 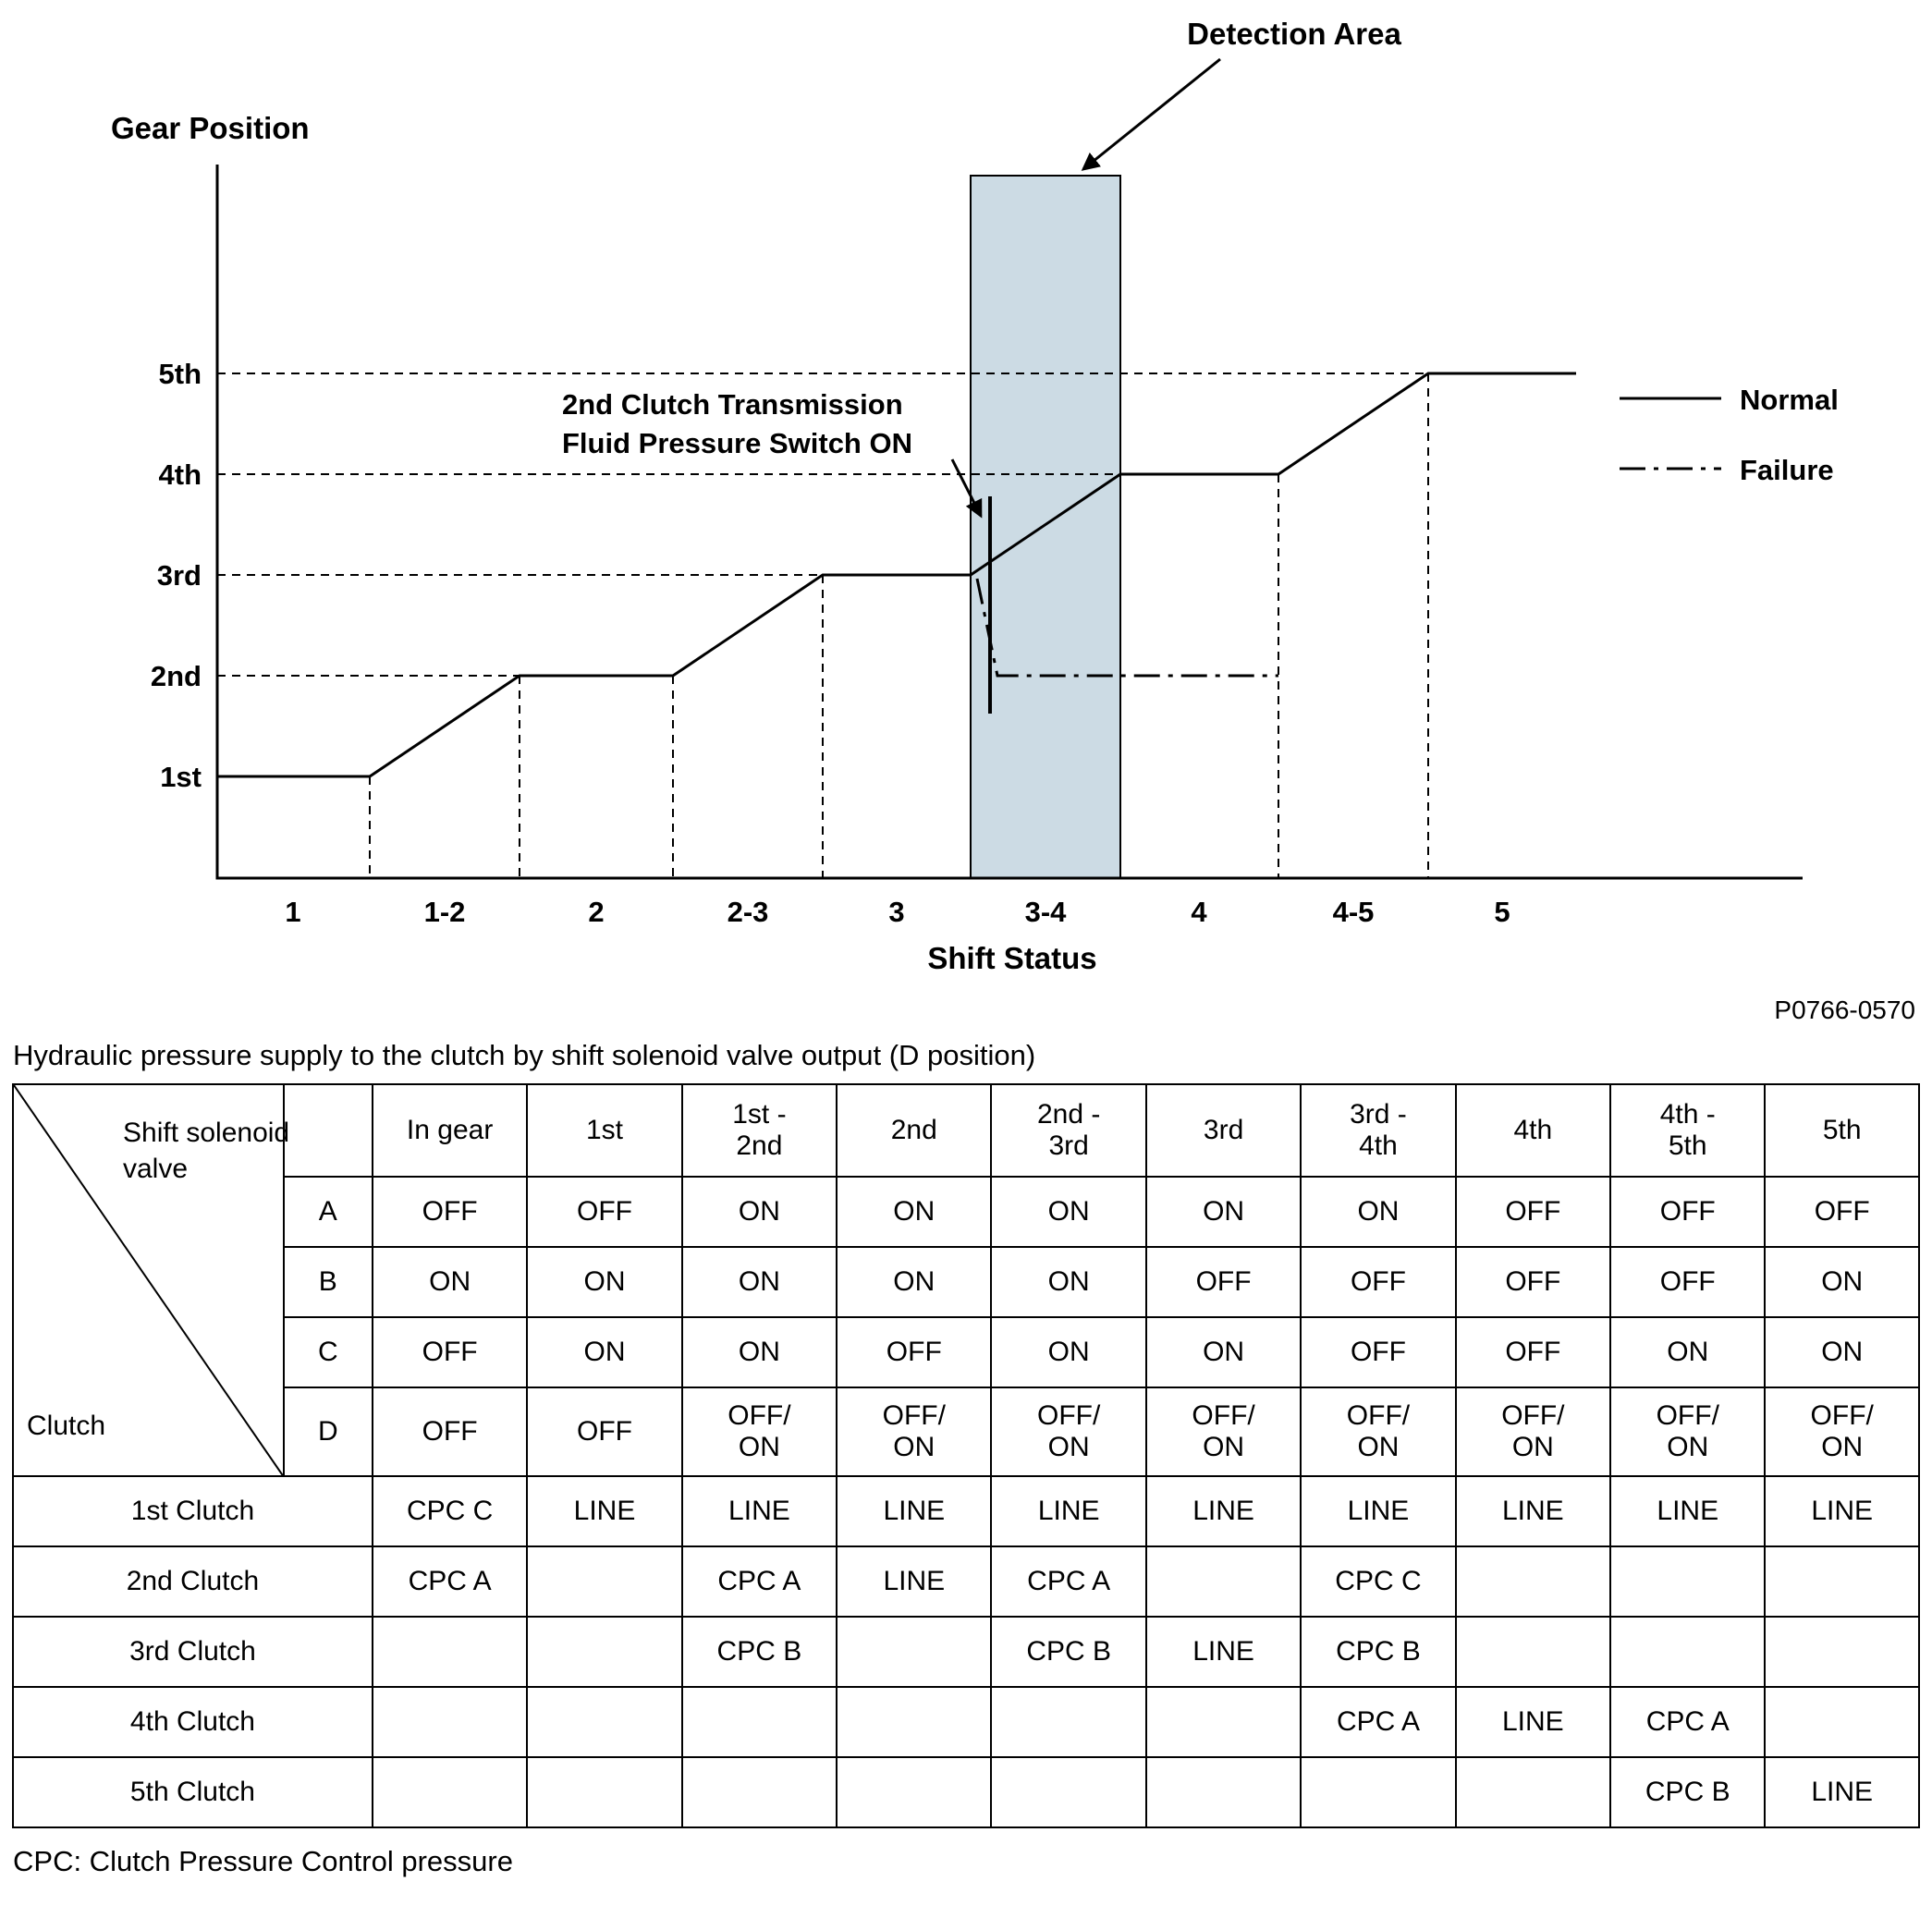 I want to click on failure-line, so click(x=1126, y=628).